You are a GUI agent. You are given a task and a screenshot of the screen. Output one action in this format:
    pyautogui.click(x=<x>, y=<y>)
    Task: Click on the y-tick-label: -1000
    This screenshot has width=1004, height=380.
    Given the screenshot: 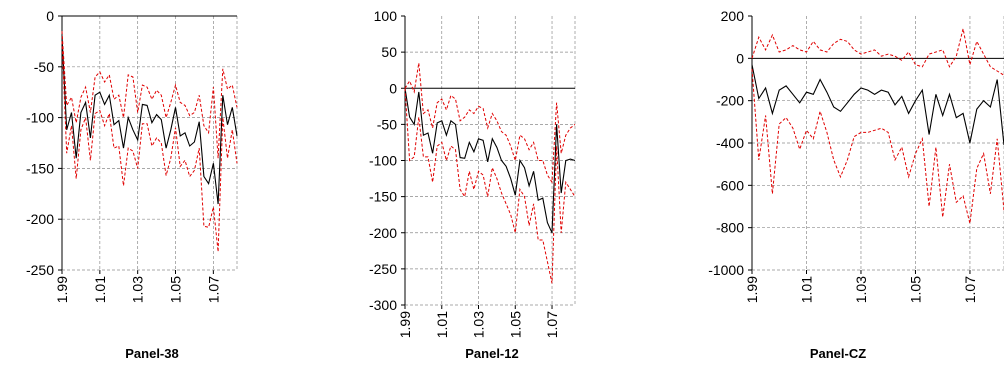 What is the action you would take?
    pyautogui.click(x=726, y=270)
    